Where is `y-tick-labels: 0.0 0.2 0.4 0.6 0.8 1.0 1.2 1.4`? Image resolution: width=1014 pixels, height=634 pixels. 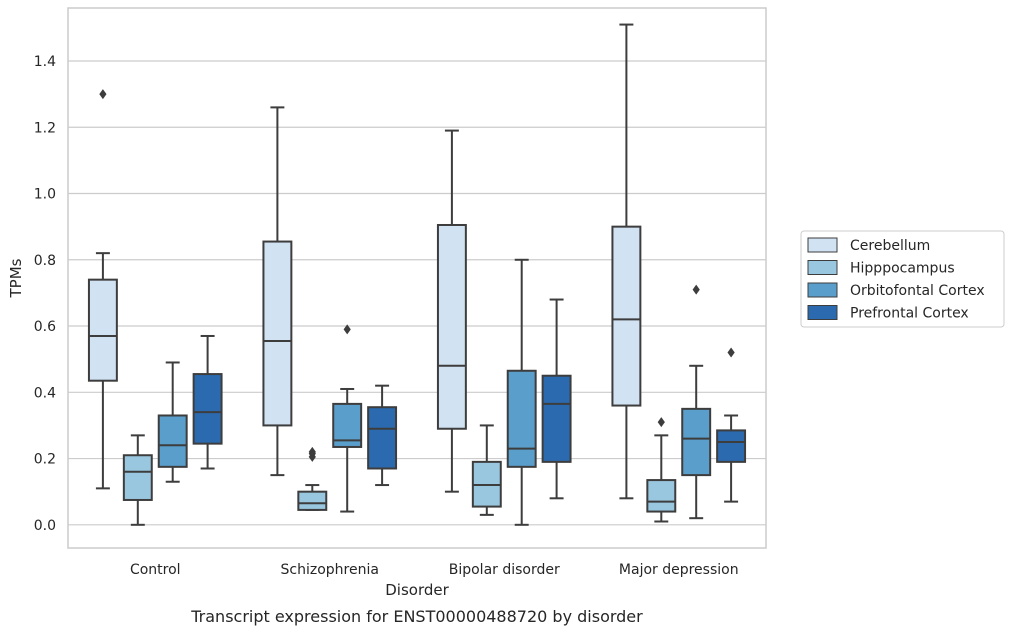 y-tick-labels: 0.0 0.2 0.4 0.6 0.8 1.0 1.2 1.4 is located at coordinates (45, 294).